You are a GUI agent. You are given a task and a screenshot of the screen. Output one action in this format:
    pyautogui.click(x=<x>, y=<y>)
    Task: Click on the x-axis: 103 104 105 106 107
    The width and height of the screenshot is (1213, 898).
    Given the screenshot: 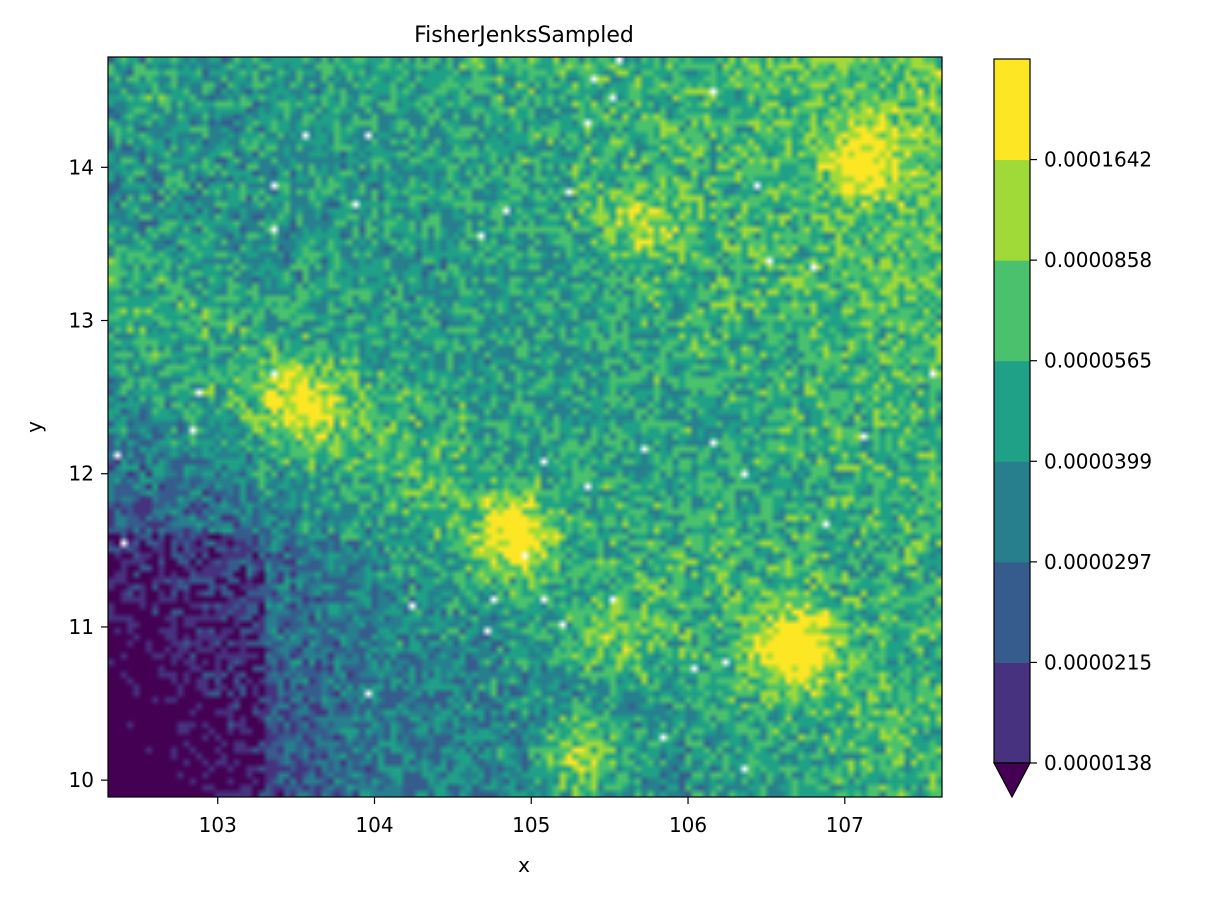 What is the action you would take?
    pyautogui.click(x=531, y=817)
    